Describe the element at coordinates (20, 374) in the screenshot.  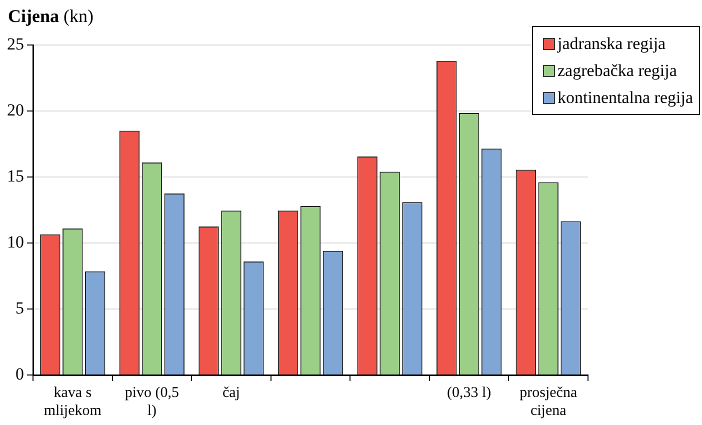
I see `y-tick-label: 0` at that location.